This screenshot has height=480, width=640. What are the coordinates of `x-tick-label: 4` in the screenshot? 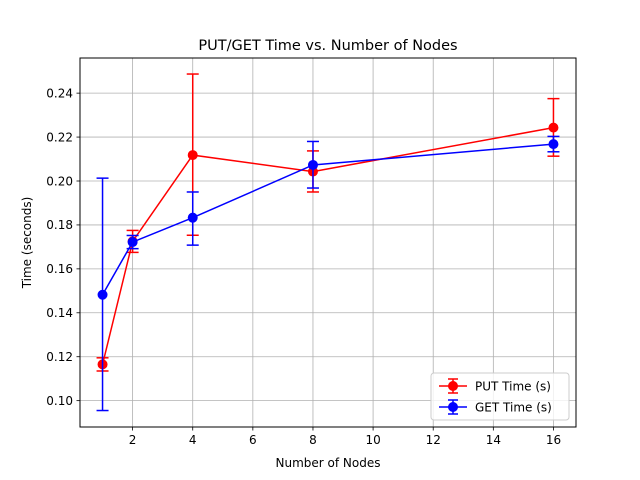 It's located at (193, 440).